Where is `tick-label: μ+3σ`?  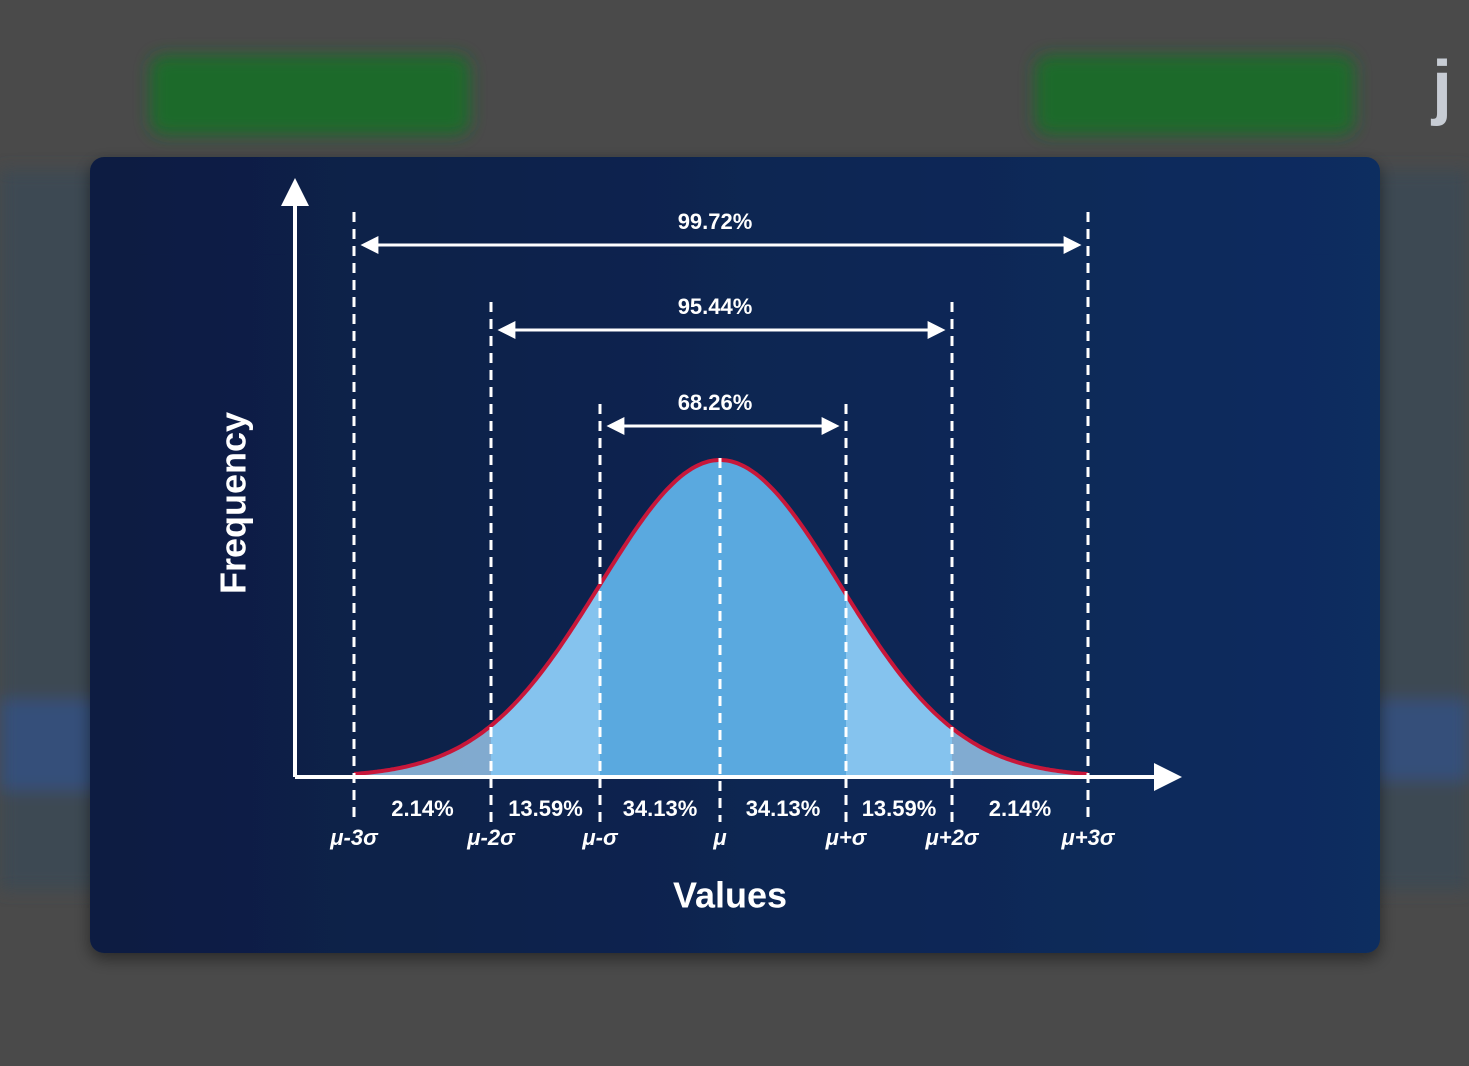 tick-label: μ+3σ is located at coordinates (1088, 837).